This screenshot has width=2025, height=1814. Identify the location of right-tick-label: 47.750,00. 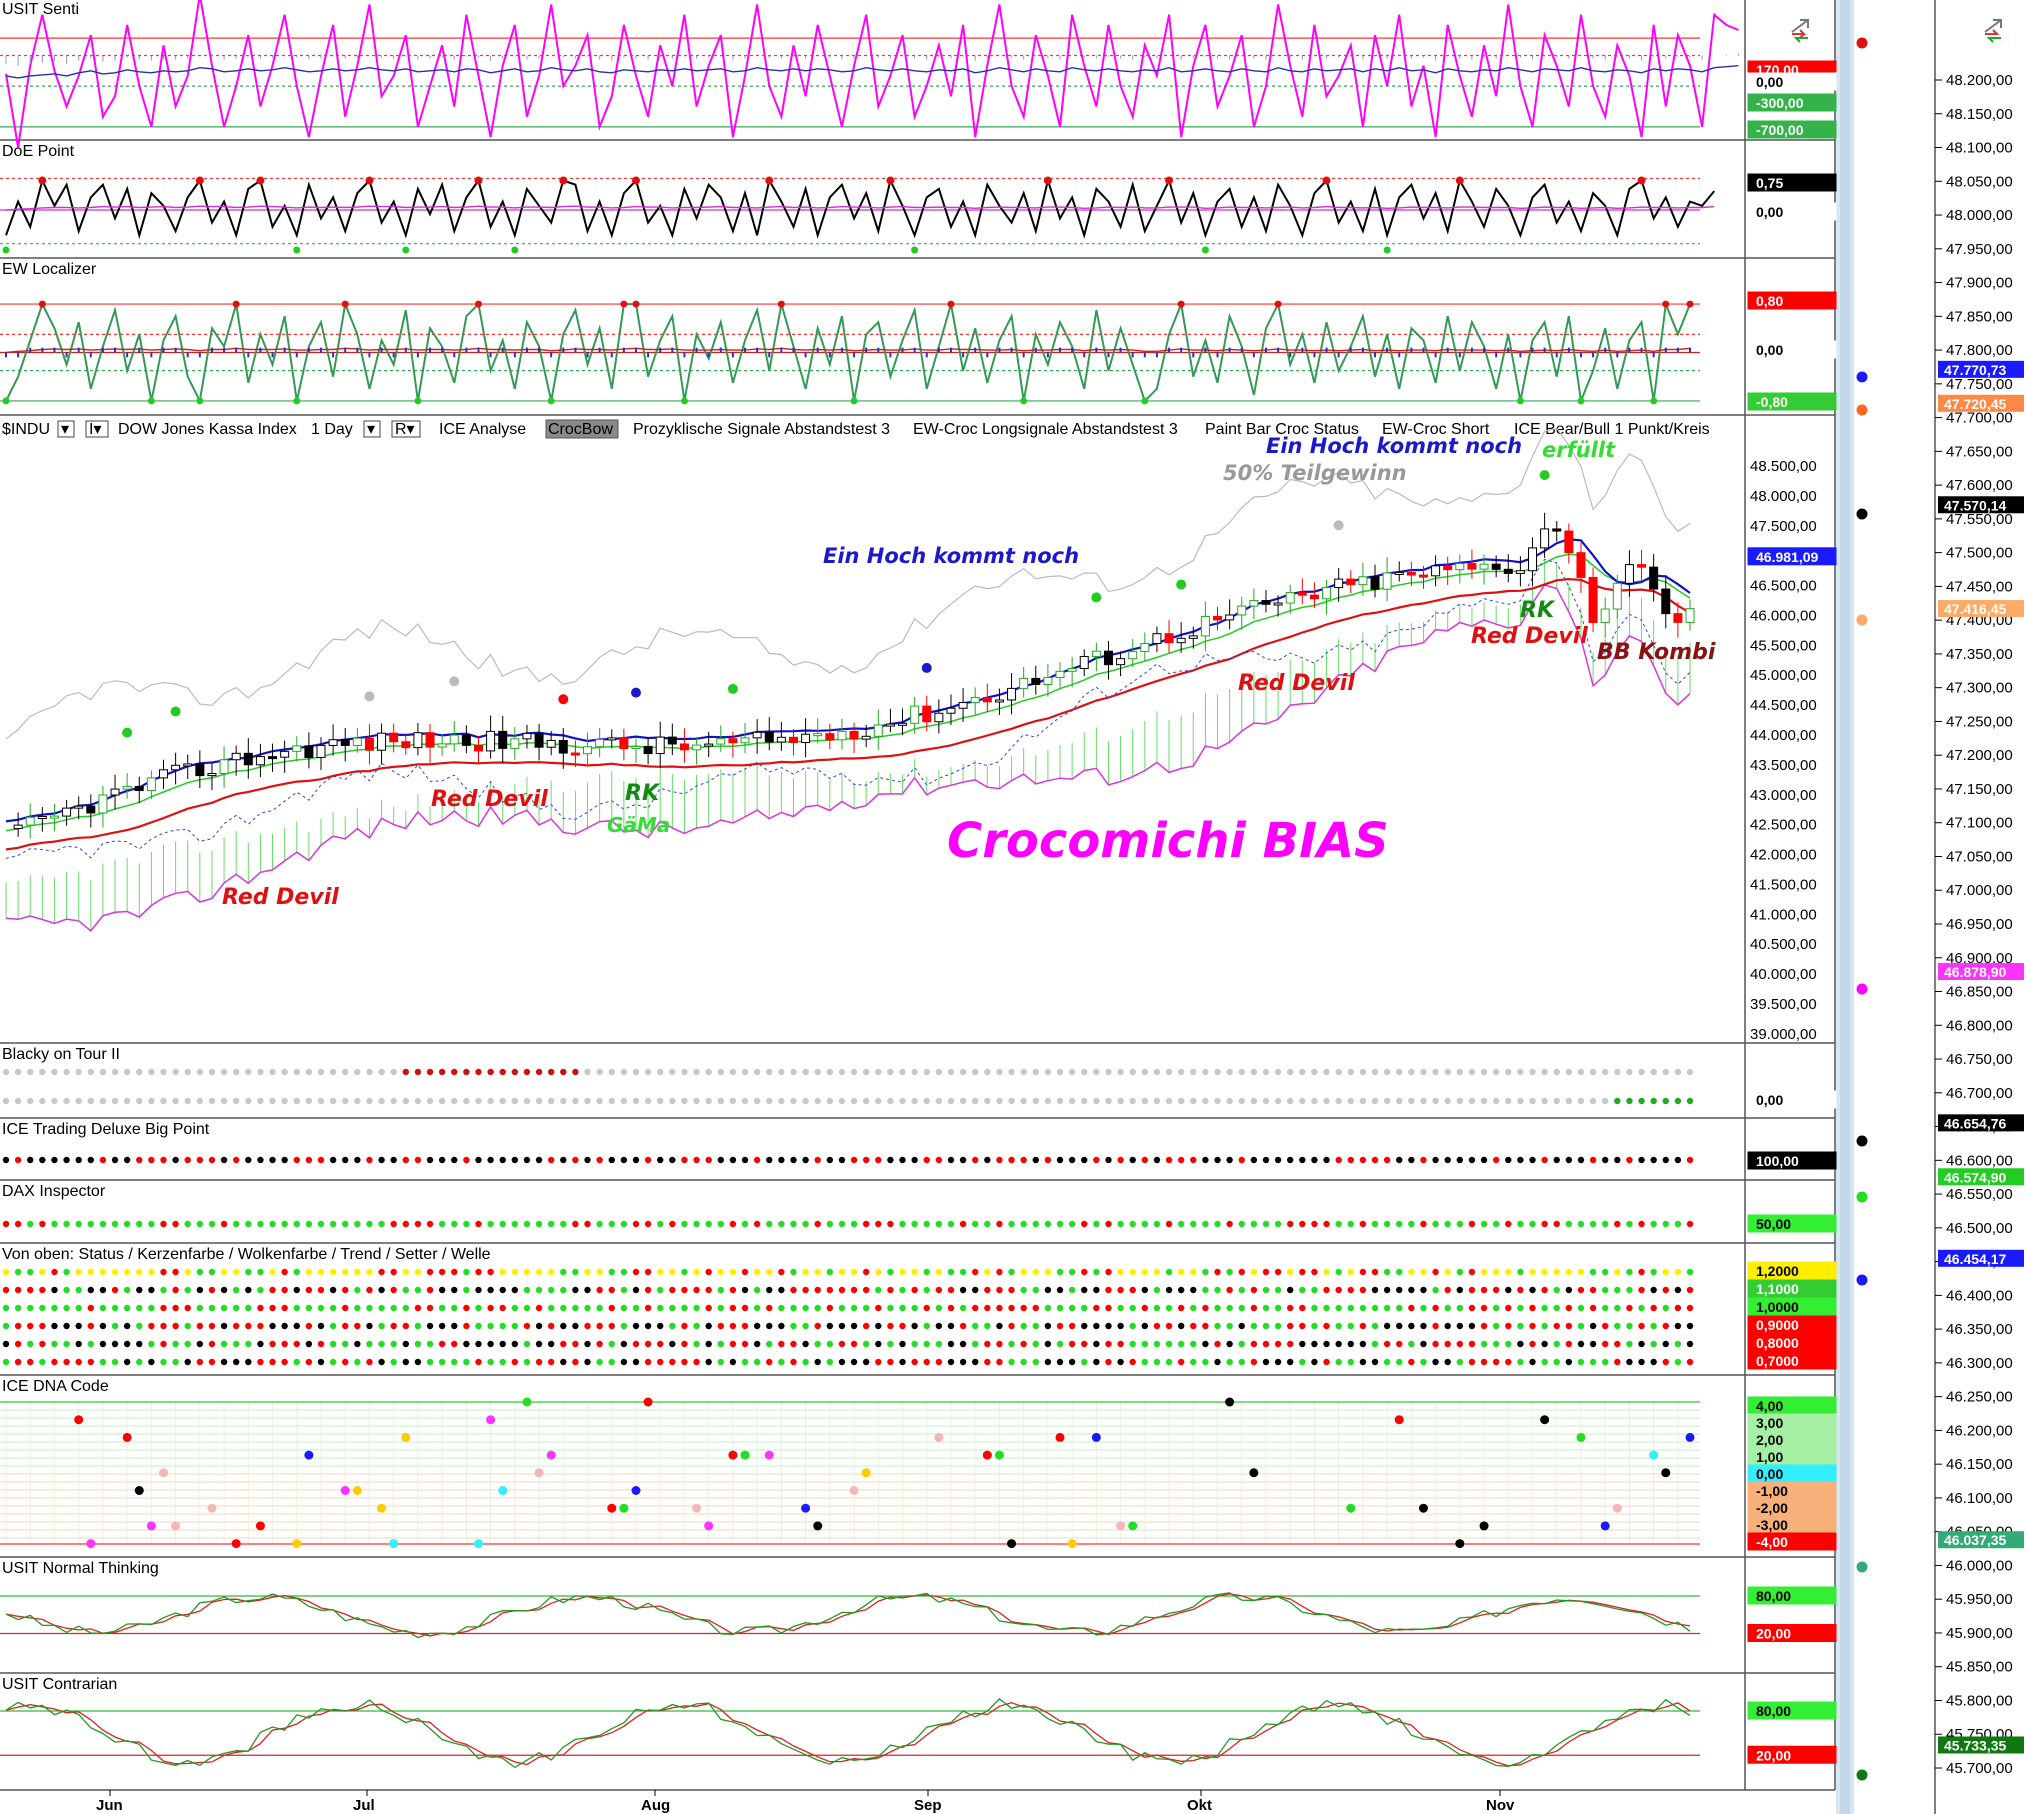
(1979, 384).